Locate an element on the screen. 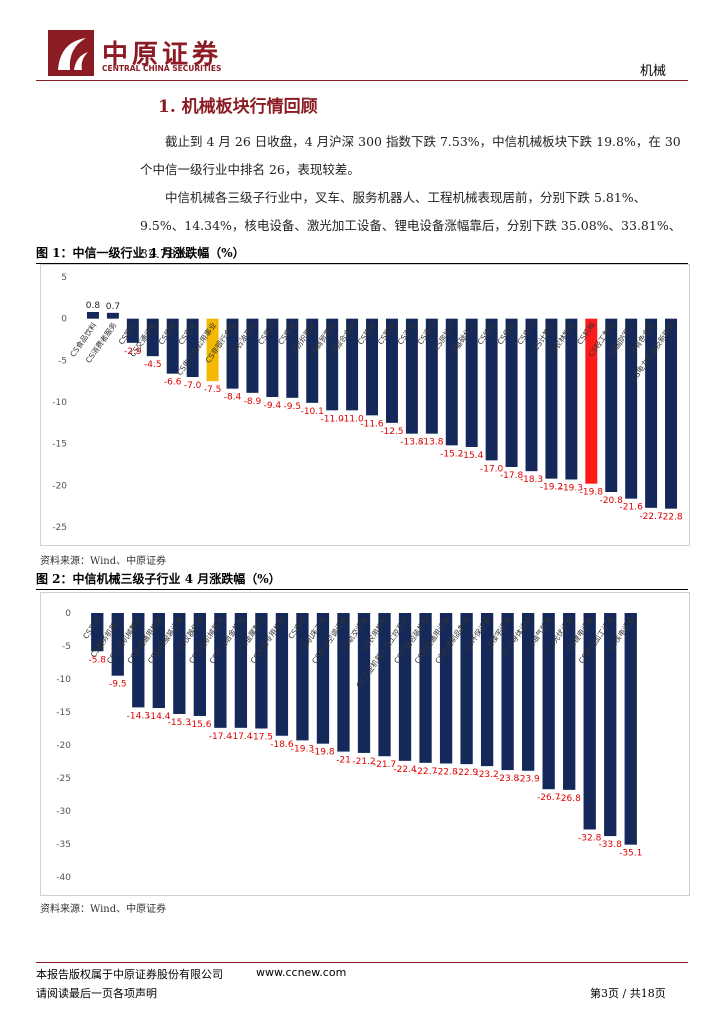 The height and width of the screenshot is (1024, 724). data-label: -21.2 is located at coordinates (363, 762).